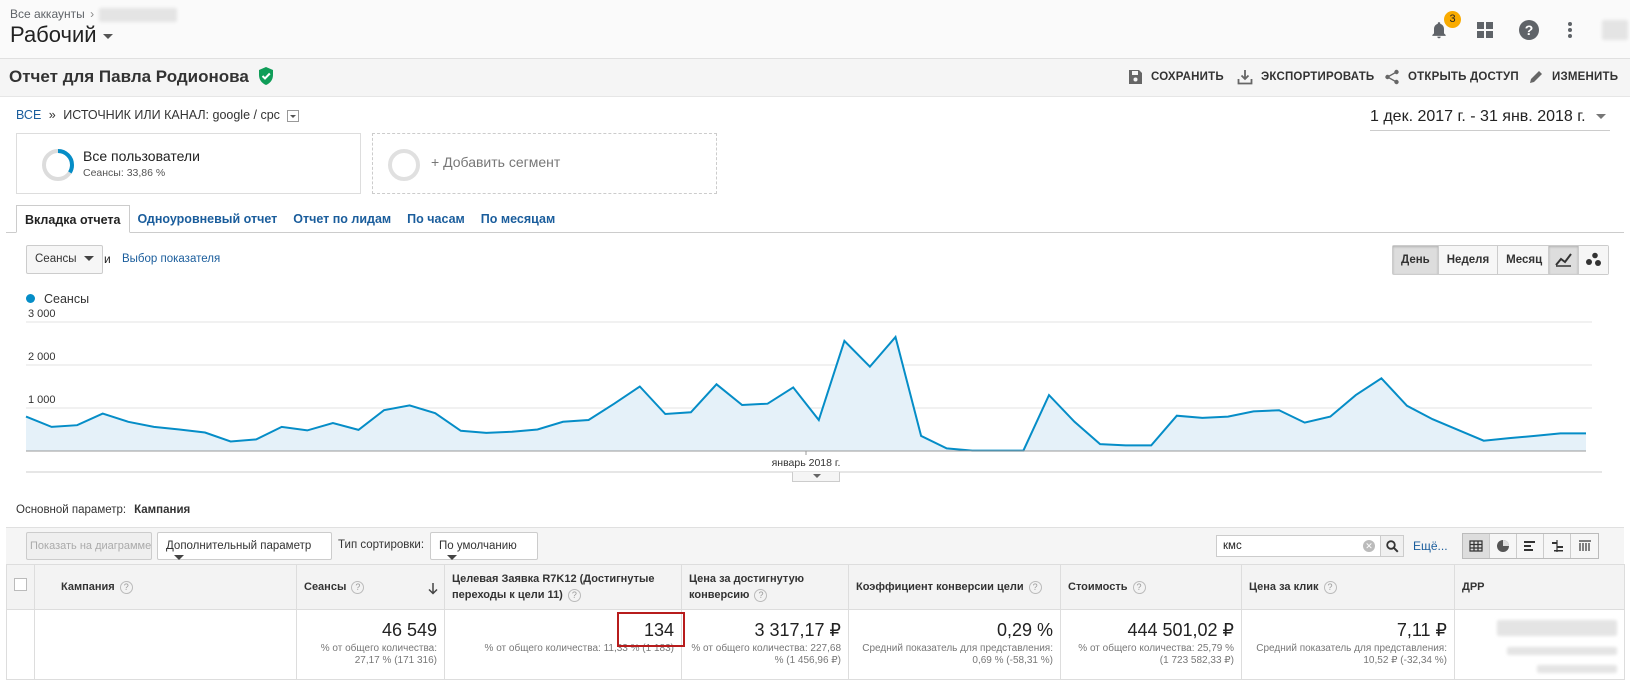 Image resolution: width=1630 pixels, height=682 pixels. What do you see at coordinates (171, 115) in the screenshot?
I see `breadcrumb-current: ИСТОЧНИК ИЛИ КАНАЛ: google / cpc` at bounding box center [171, 115].